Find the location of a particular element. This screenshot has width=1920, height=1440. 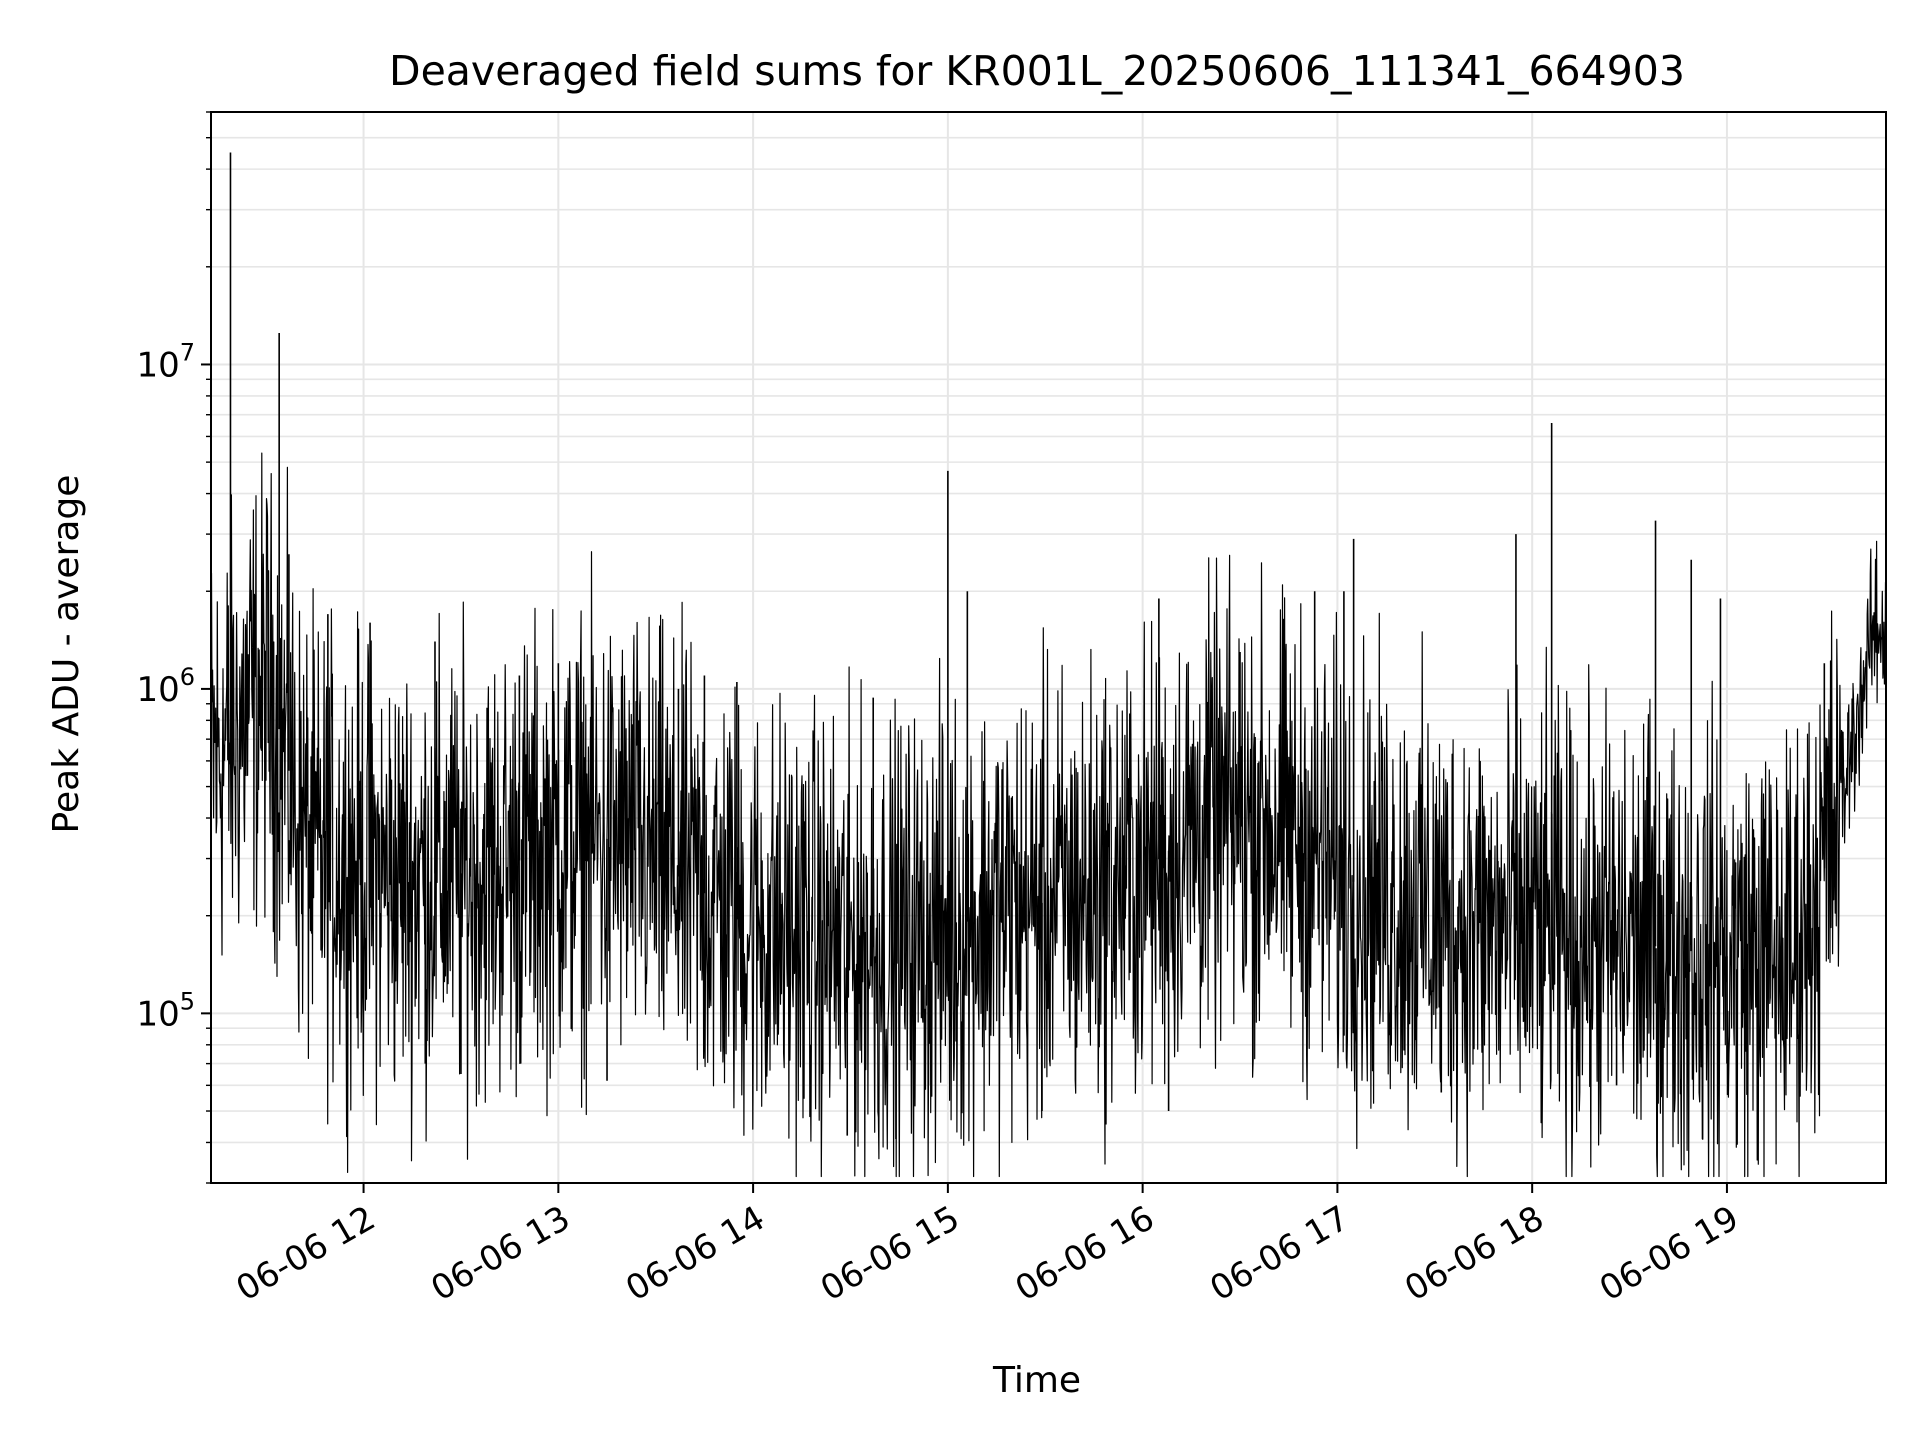

y-tick-label: 10⁶ is located at coordinates (165, 686).